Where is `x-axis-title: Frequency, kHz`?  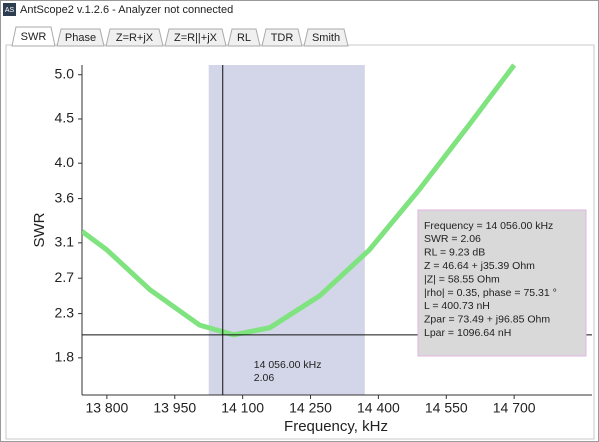
x-axis-title: Frequency, kHz is located at coordinates (336, 426).